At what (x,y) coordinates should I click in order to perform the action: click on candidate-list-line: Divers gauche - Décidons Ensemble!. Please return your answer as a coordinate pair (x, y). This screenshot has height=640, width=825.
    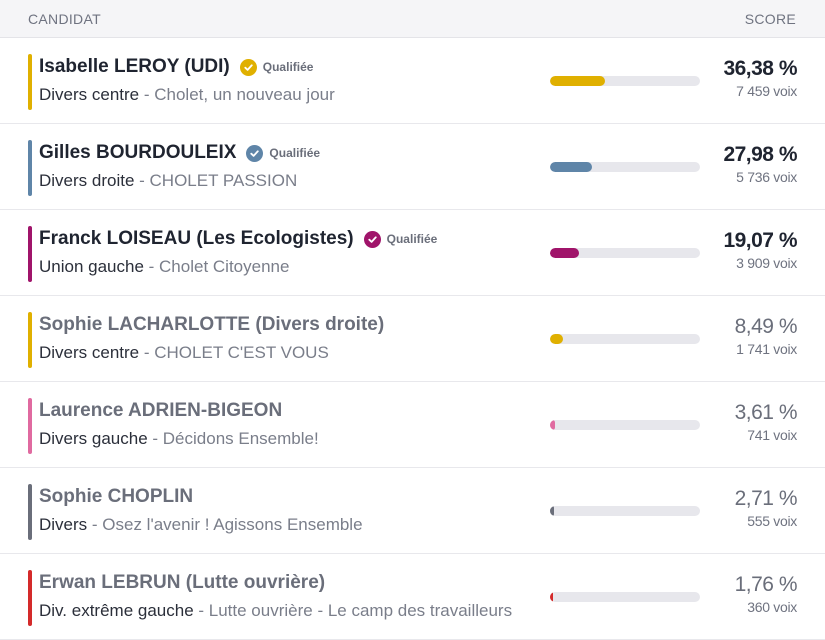
    Looking at the image, I should click on (286, 439).